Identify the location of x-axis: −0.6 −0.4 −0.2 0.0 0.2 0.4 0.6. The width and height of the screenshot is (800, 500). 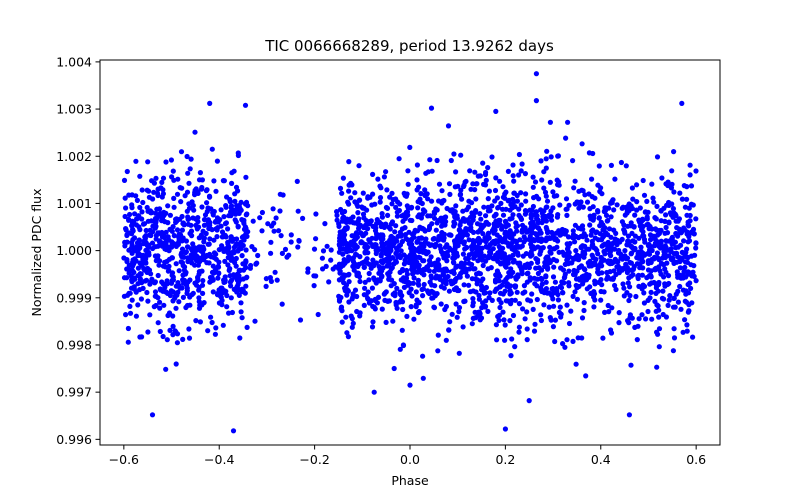
(407, 456).